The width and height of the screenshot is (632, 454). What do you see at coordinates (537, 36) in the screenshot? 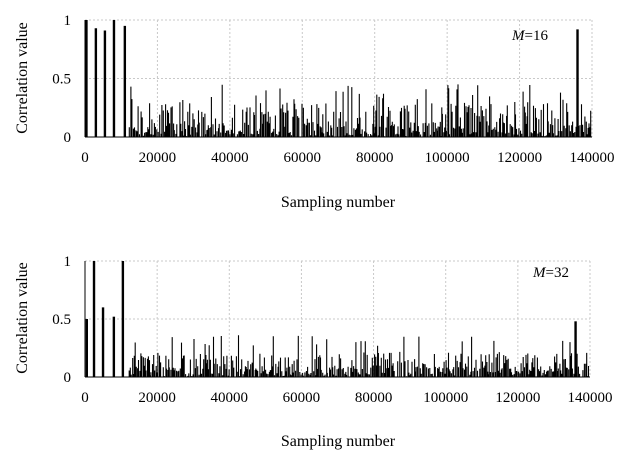
I see `chart-m16-annotation-value: =16` at bounding box center [537, 36].